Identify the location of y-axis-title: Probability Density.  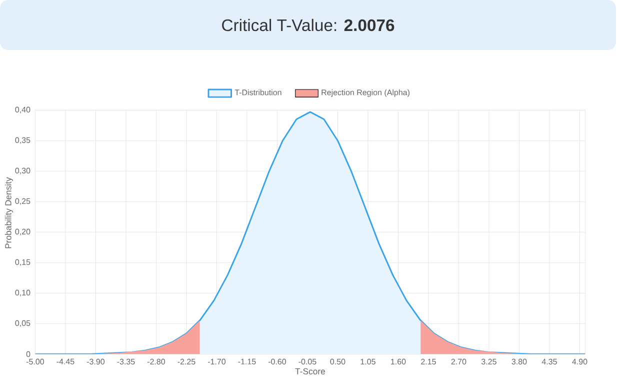
(9, 212).